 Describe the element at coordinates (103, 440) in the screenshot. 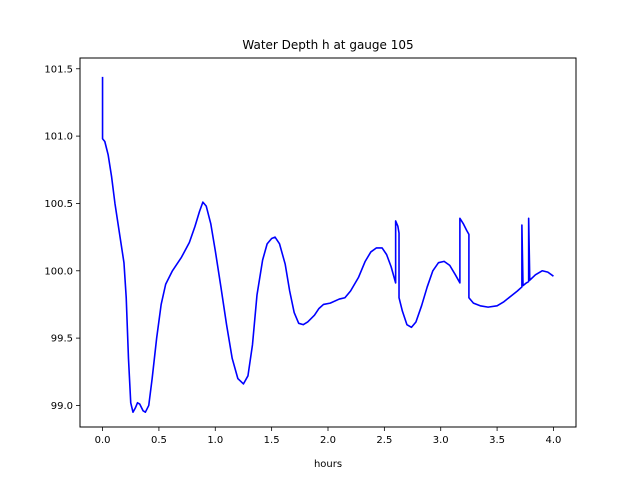

I see `x-tick-label: 0.0` at that location.